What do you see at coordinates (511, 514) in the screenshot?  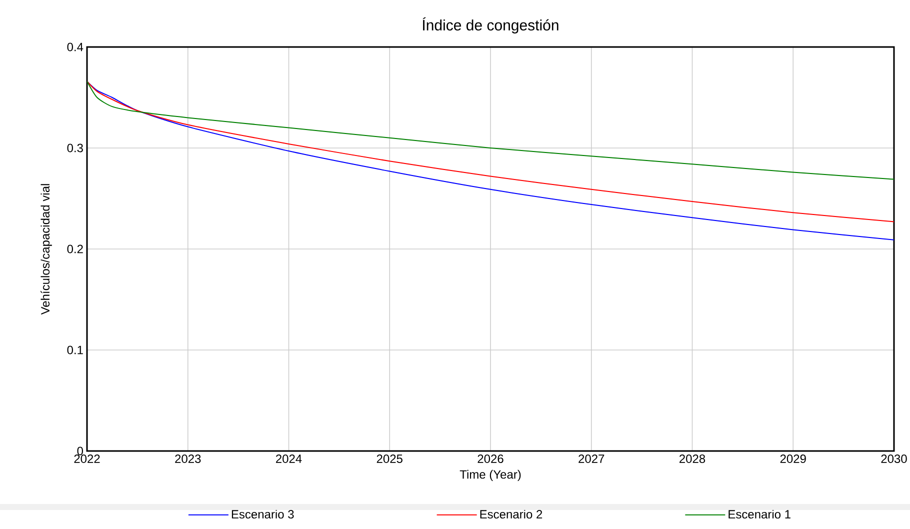 I see `legend-label: Escenario 2` at bounding box center [511, 514].